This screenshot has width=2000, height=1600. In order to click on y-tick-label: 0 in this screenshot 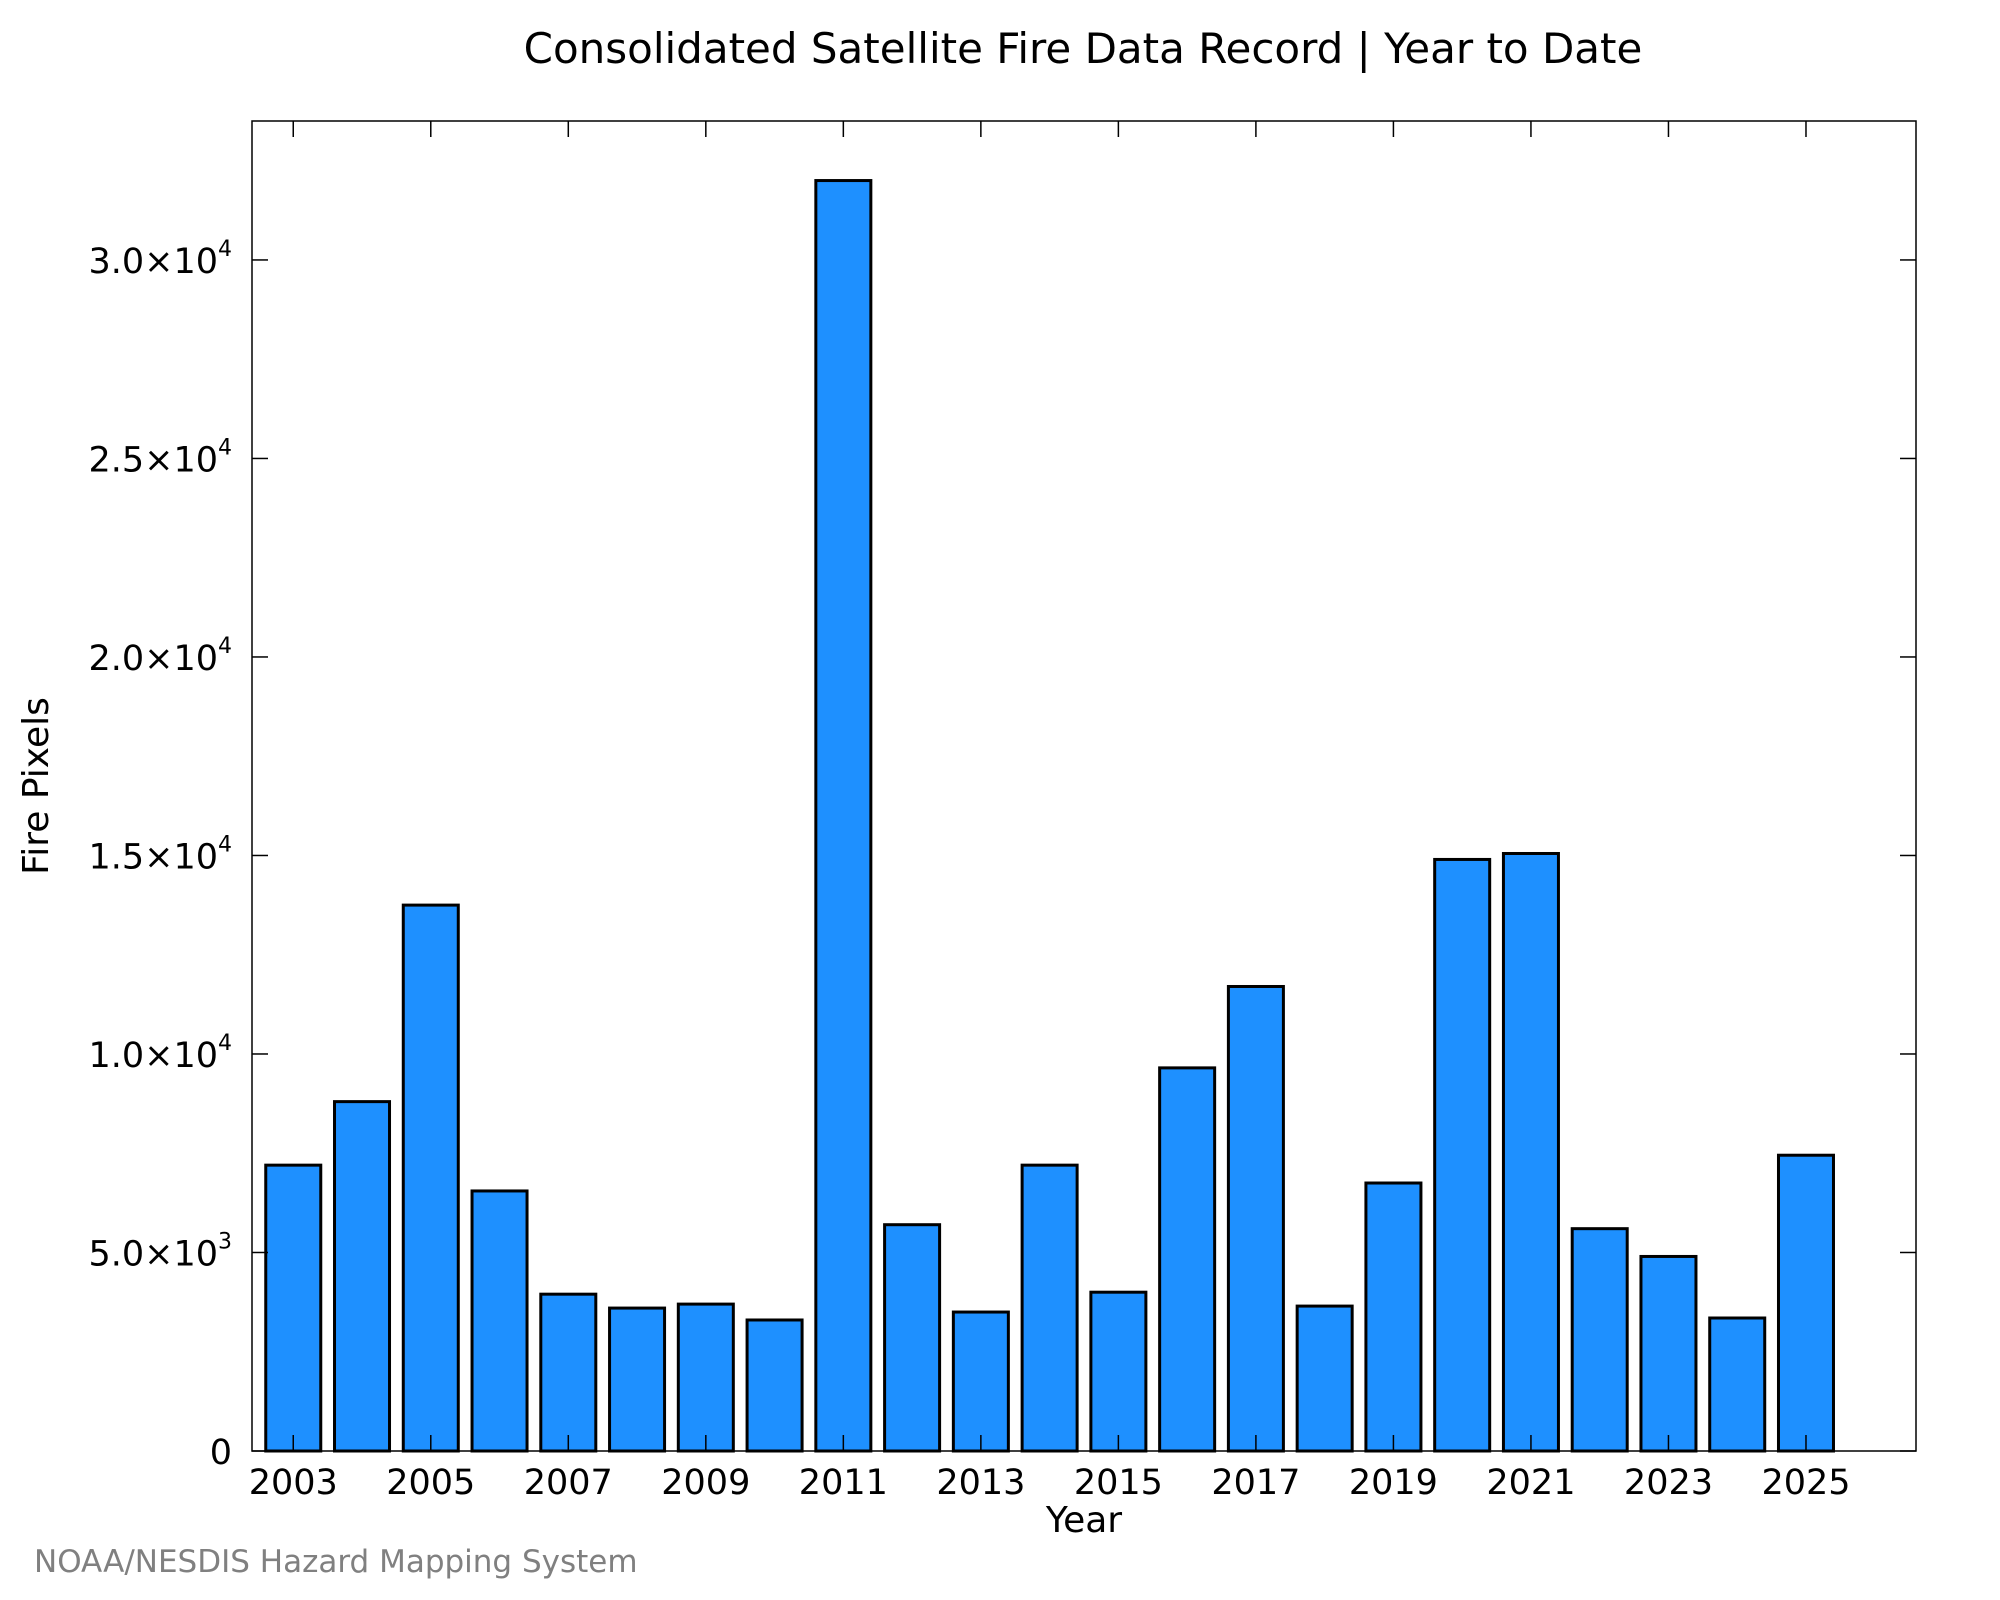, I will do `click(221, 1453)`.